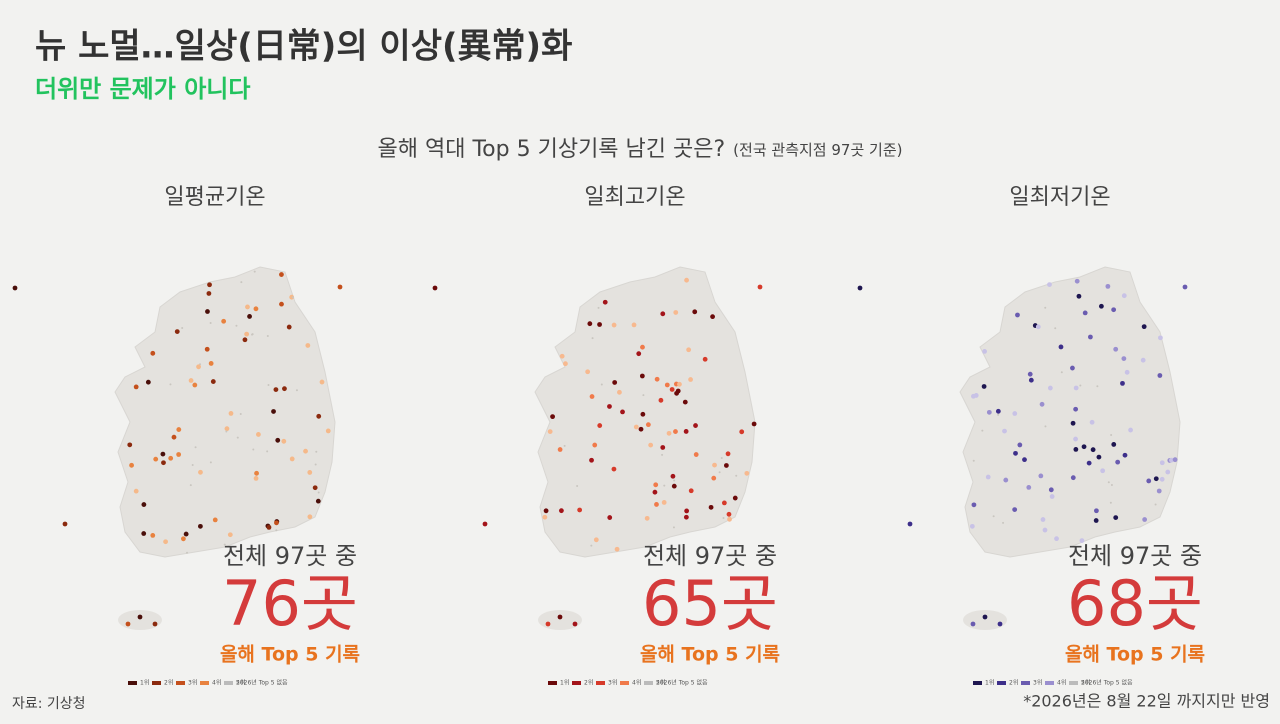  Describe the element at coordinates (682, 683) in the screenshot. I see `legend-label: 2026년 Top 5 없음` at that location.